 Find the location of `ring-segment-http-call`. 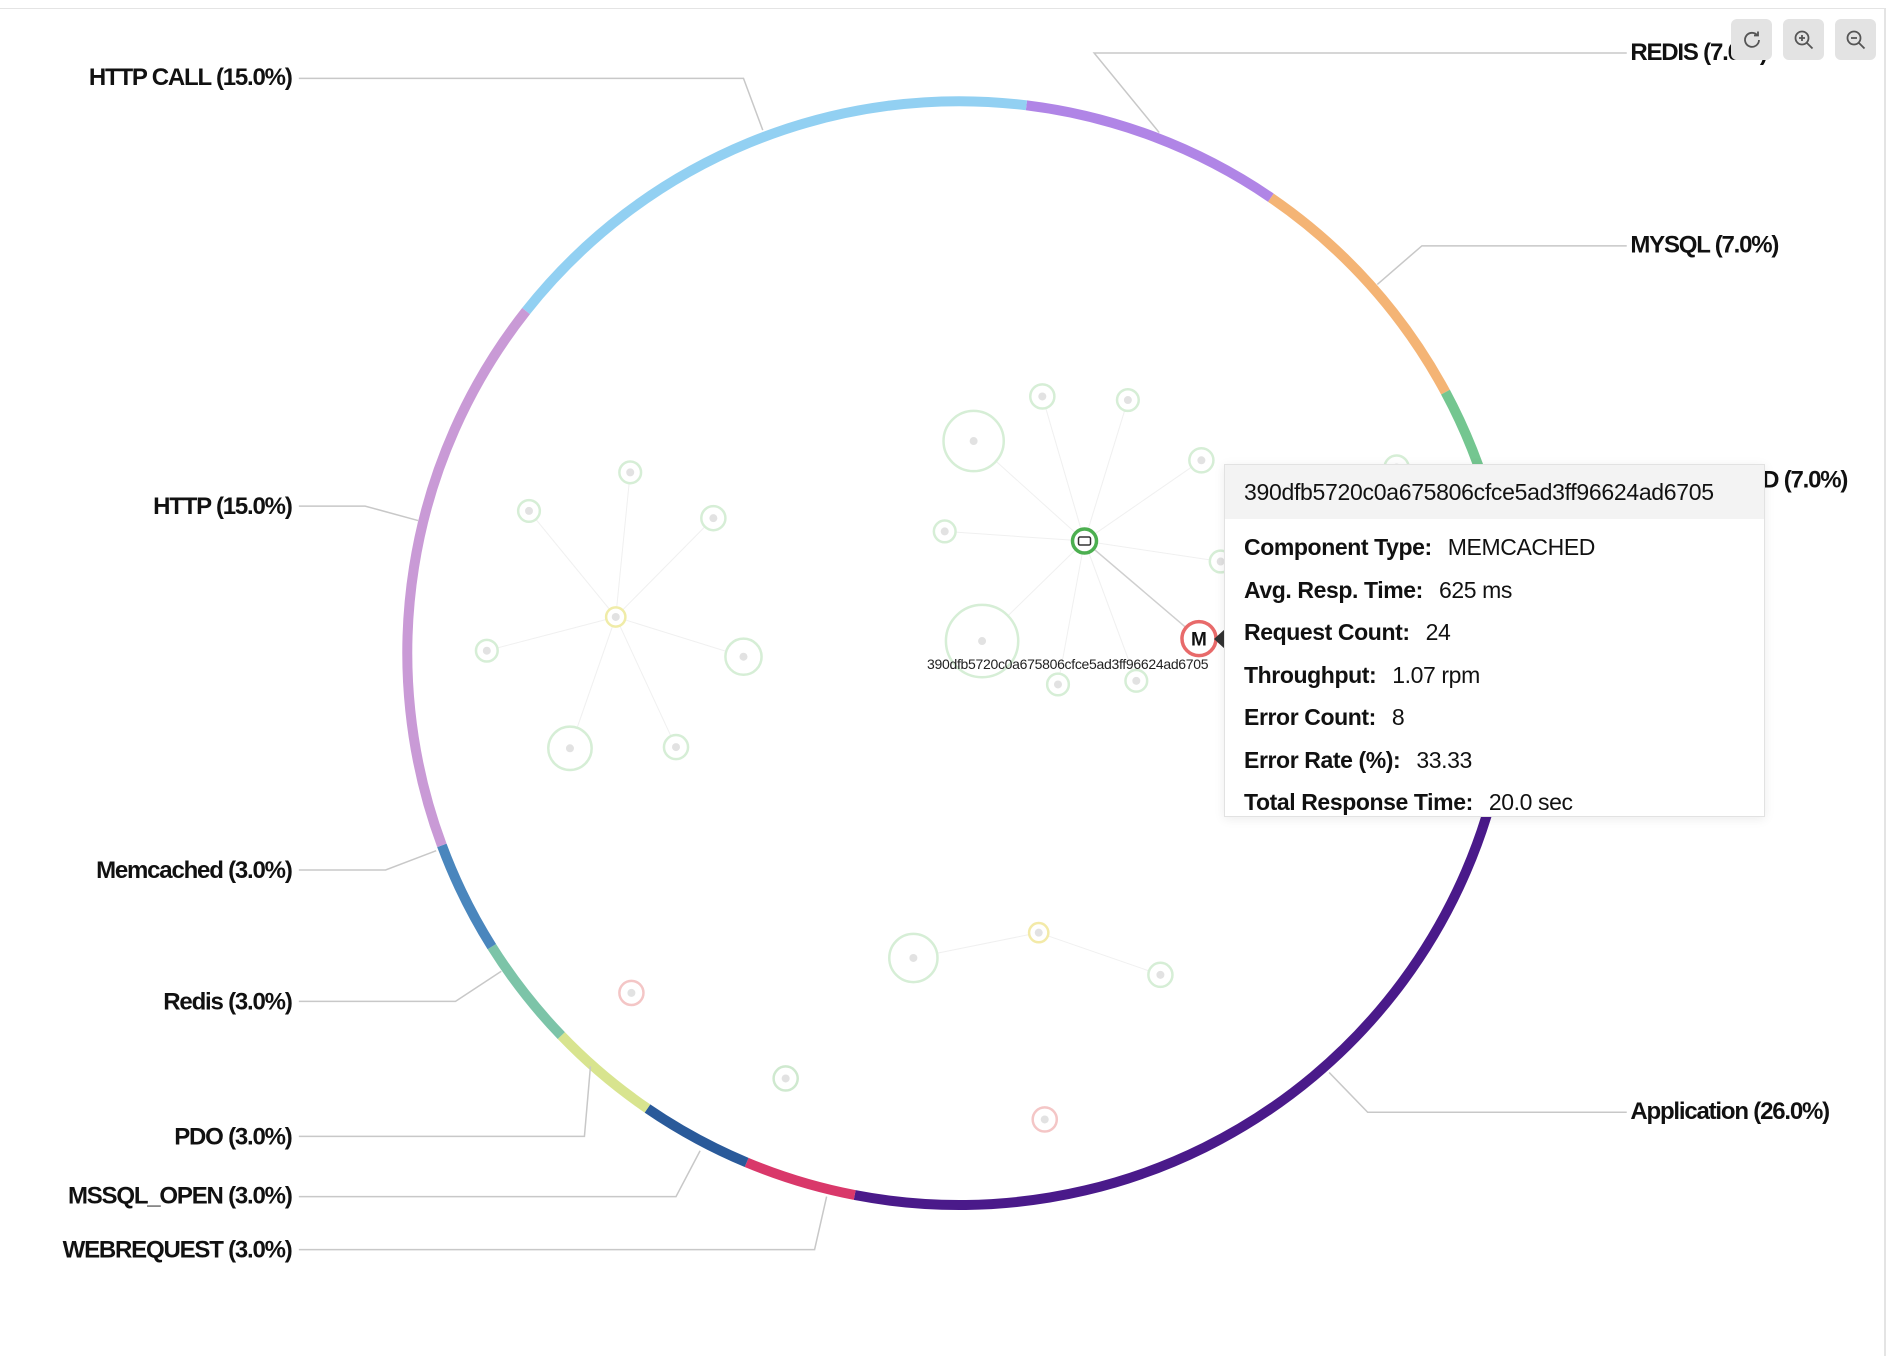

ring-segment-http-call is located at coordinates (775, 205).